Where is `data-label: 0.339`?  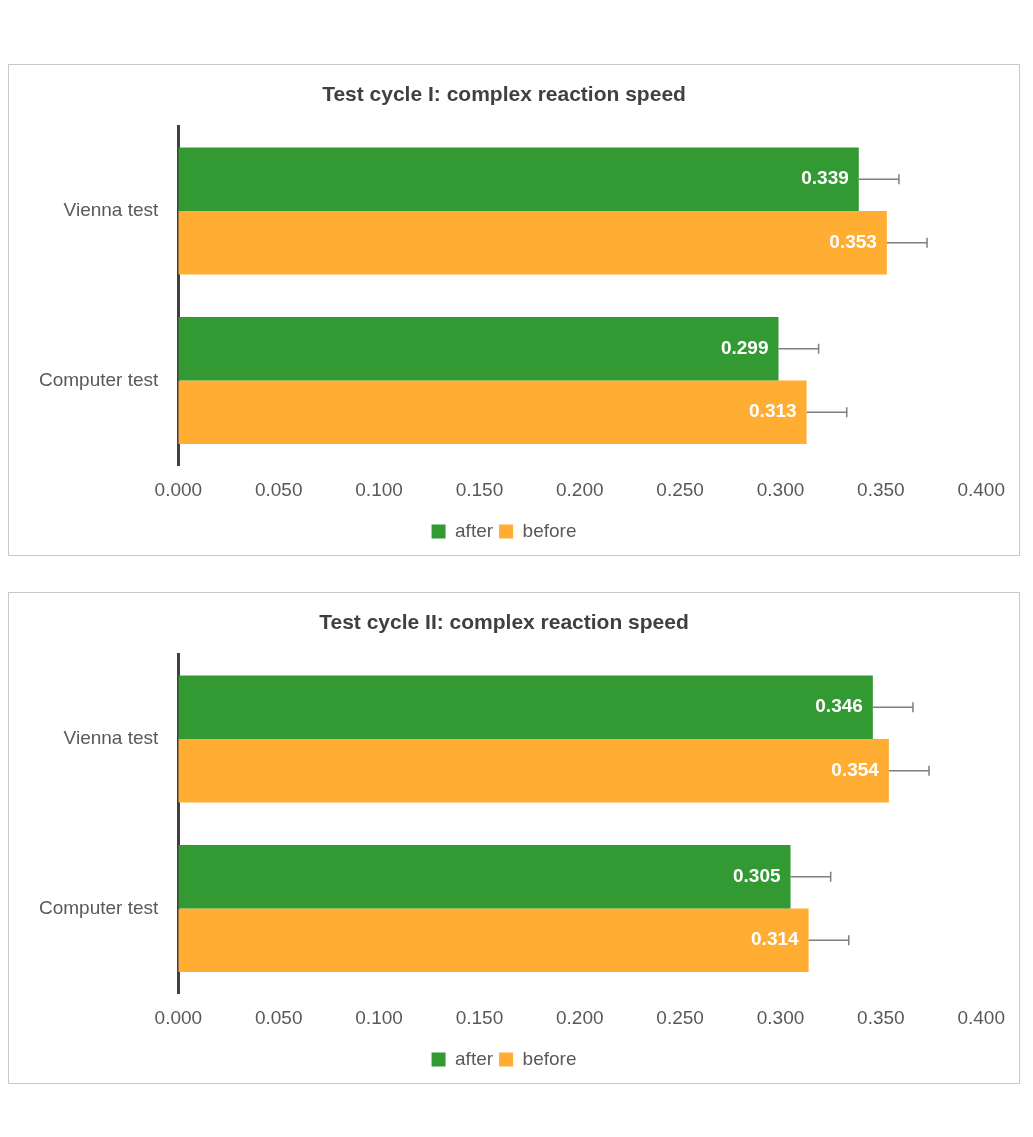
data-label: 0.339 is located at coordinates (825, 178).